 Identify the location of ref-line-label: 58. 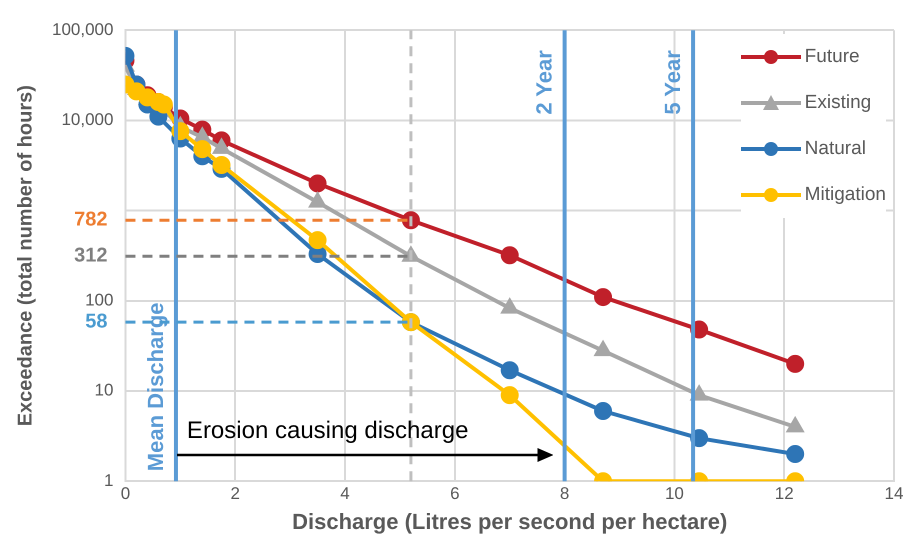
(96, 321).